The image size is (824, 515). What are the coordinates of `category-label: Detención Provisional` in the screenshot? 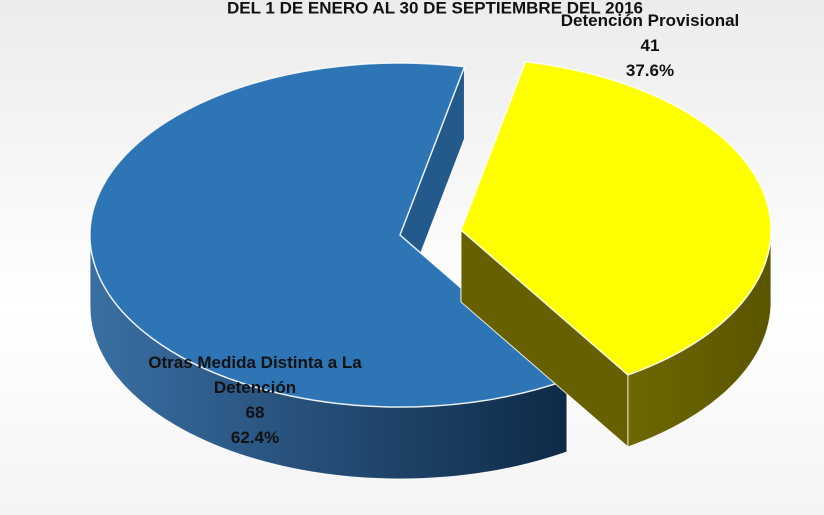 It's located at (650, 20).